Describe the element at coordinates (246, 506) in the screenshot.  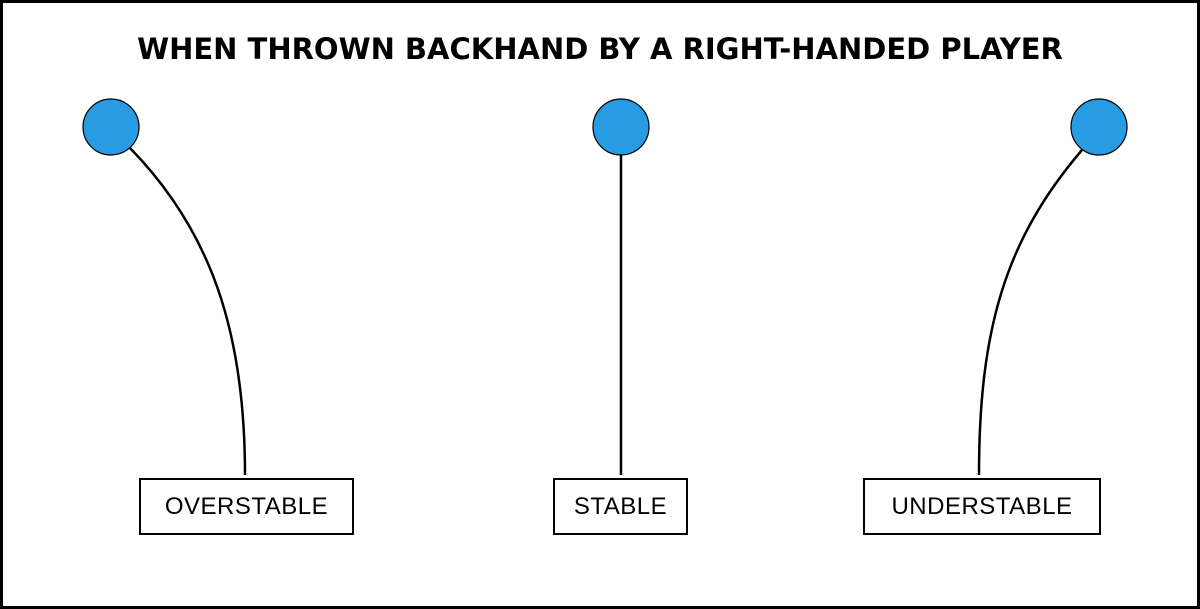
I see `overstable-label: OVERSTABLE` at that location.